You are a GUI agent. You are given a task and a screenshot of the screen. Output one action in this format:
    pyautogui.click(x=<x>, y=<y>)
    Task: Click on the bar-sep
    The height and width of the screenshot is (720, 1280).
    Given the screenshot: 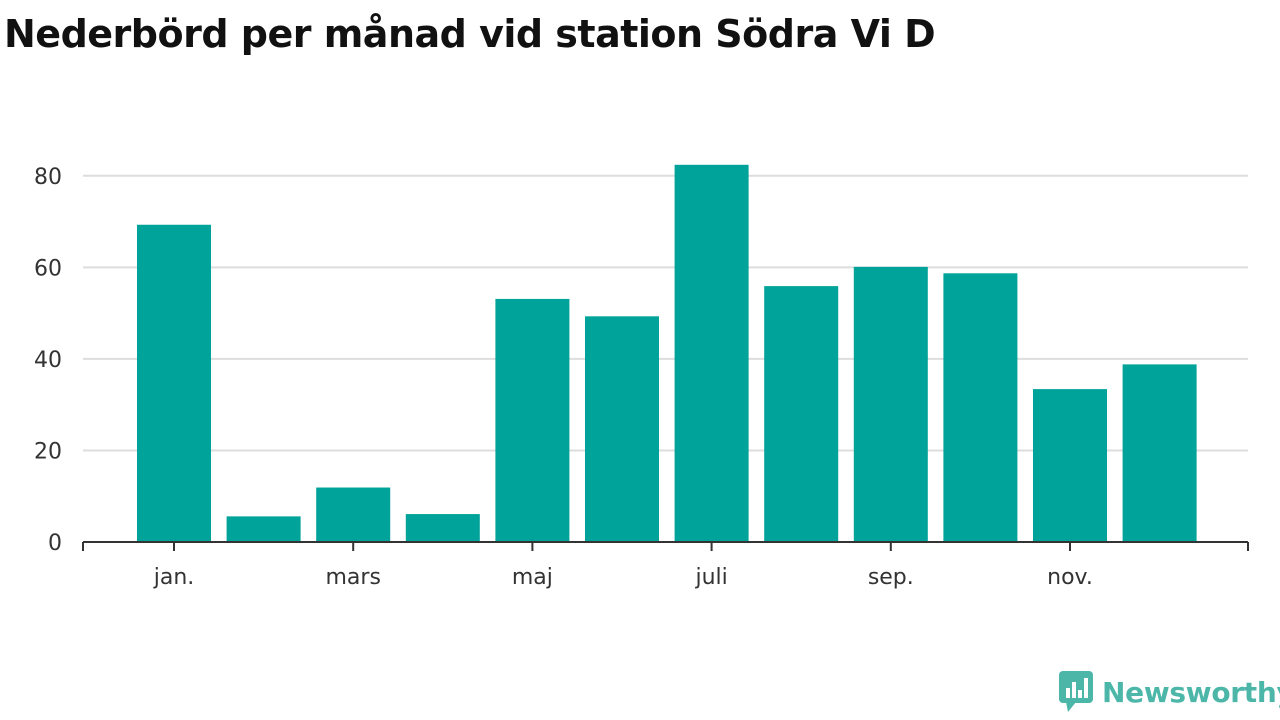 What is the action you would take?
    pyautogui.click(x=890, y=404)
    